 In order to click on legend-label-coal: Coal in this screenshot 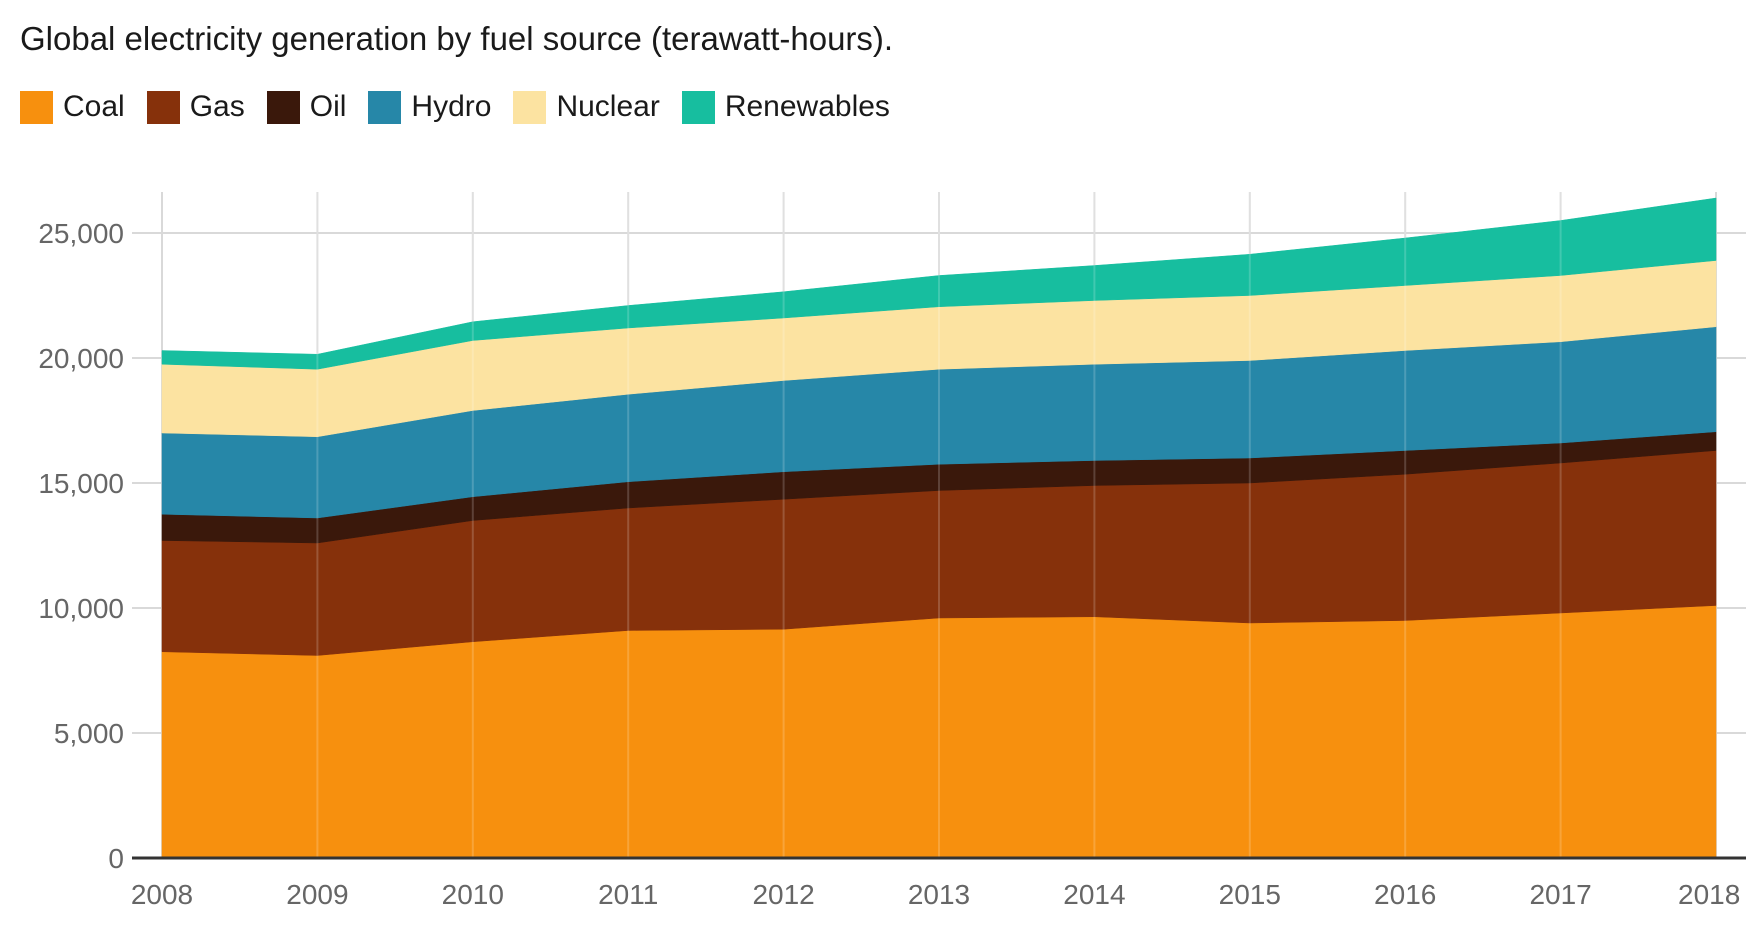, I will do `click(94, 106)`.